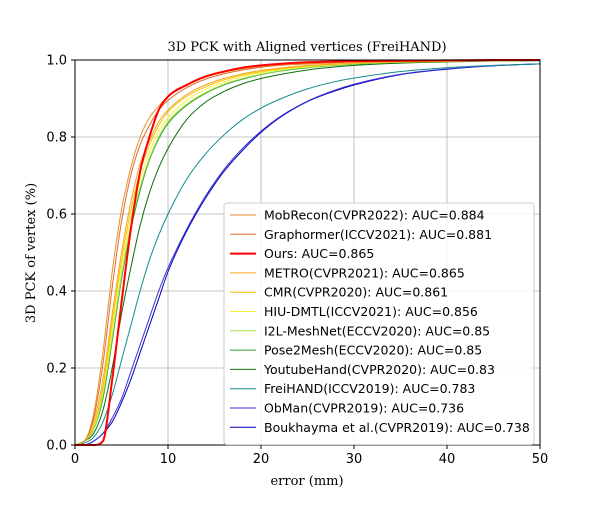 This screenshot has height=505, width=600. I want to click on y-tick-label: 0.8, so click(56, 138).